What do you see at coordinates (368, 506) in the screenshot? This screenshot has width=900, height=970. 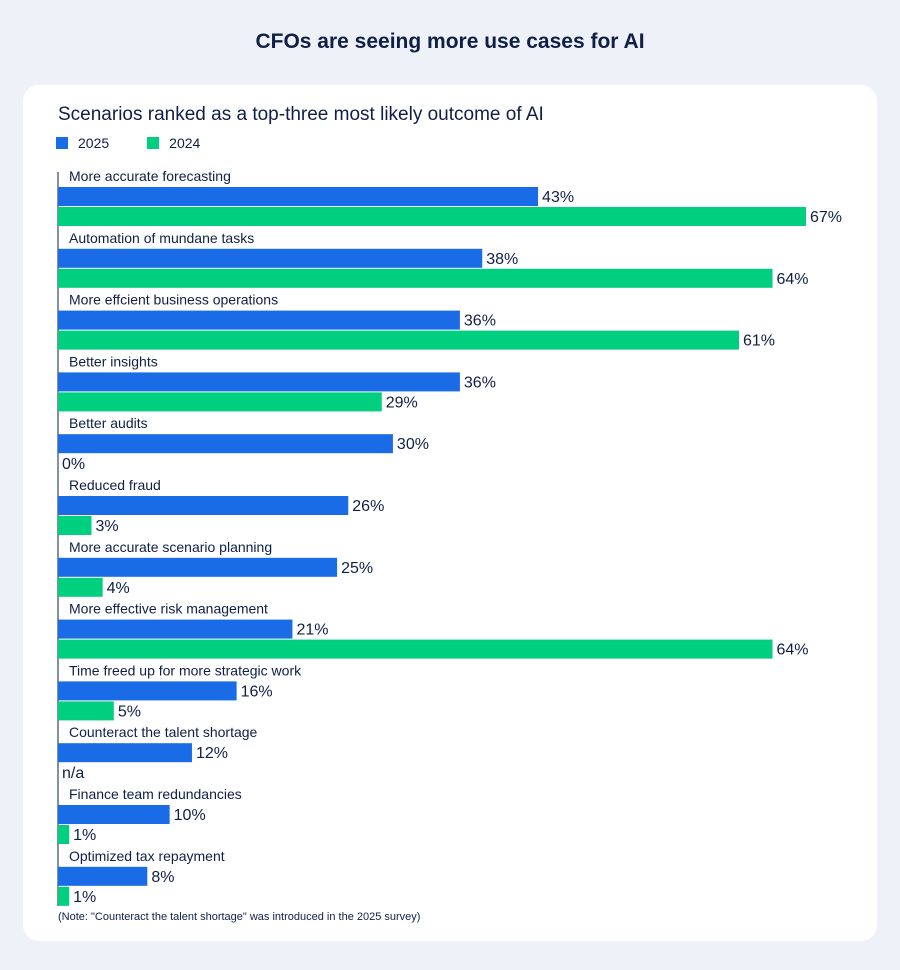 I see `data-label-2025-5: 26%` at bounding box center [368, 506].